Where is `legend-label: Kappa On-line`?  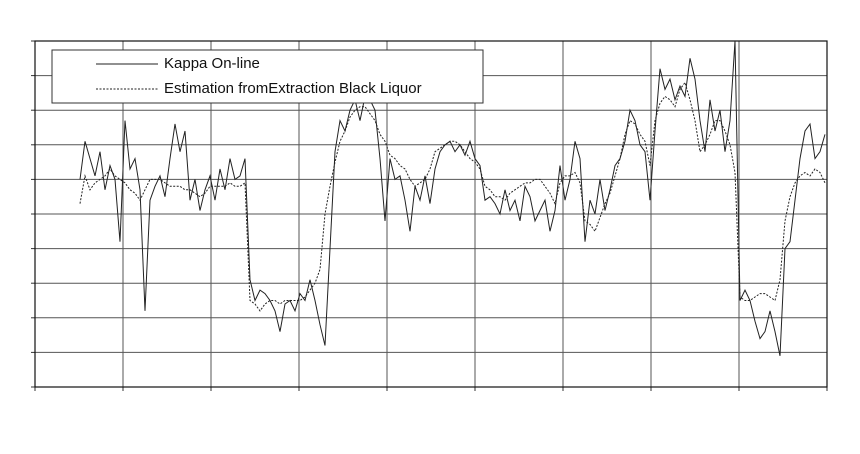 legend-label: Kappa On-line is located at coordinates (212, 63).